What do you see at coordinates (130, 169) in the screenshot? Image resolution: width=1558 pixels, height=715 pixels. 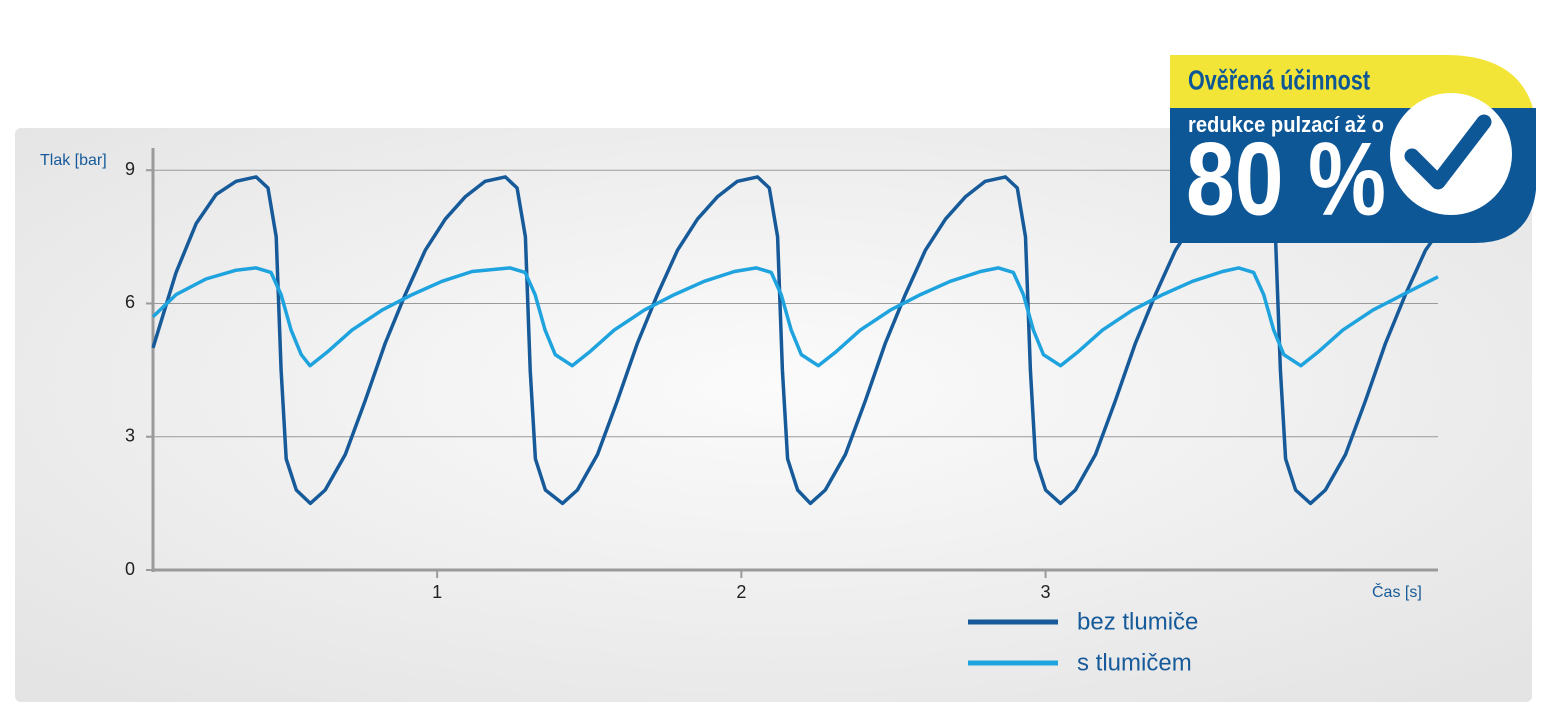 I see `y-tick-label: 9` at bounding box center [130, 169].